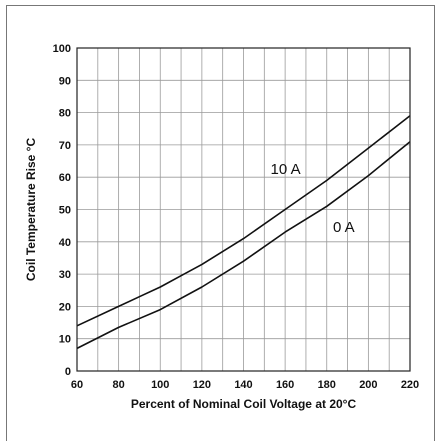  What do you see at coordinates (344, 227) in the screenshot?
I see `series-label-0a: 0 A` at bounding box center [344, 227].